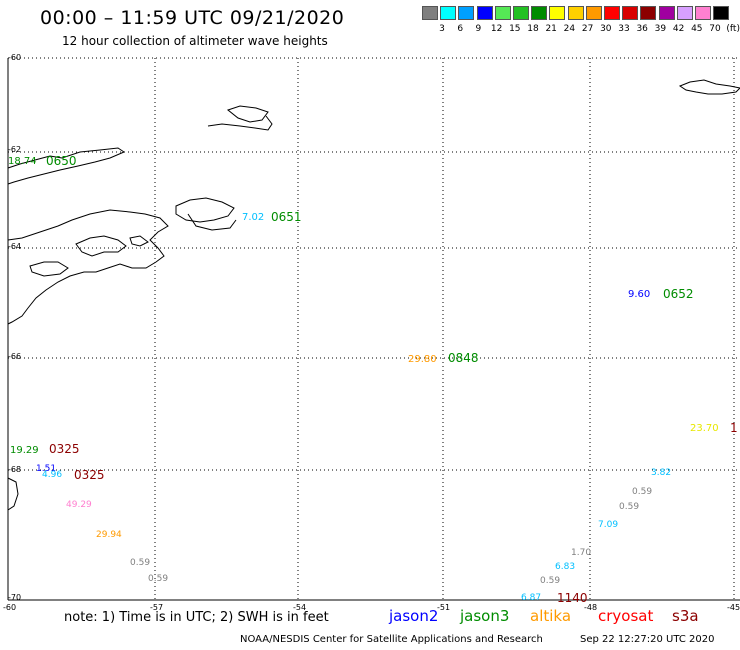  Describe the element at coordinates (639, 294) in the screenshot. I see `wave-height-label: 9.60` at that location.